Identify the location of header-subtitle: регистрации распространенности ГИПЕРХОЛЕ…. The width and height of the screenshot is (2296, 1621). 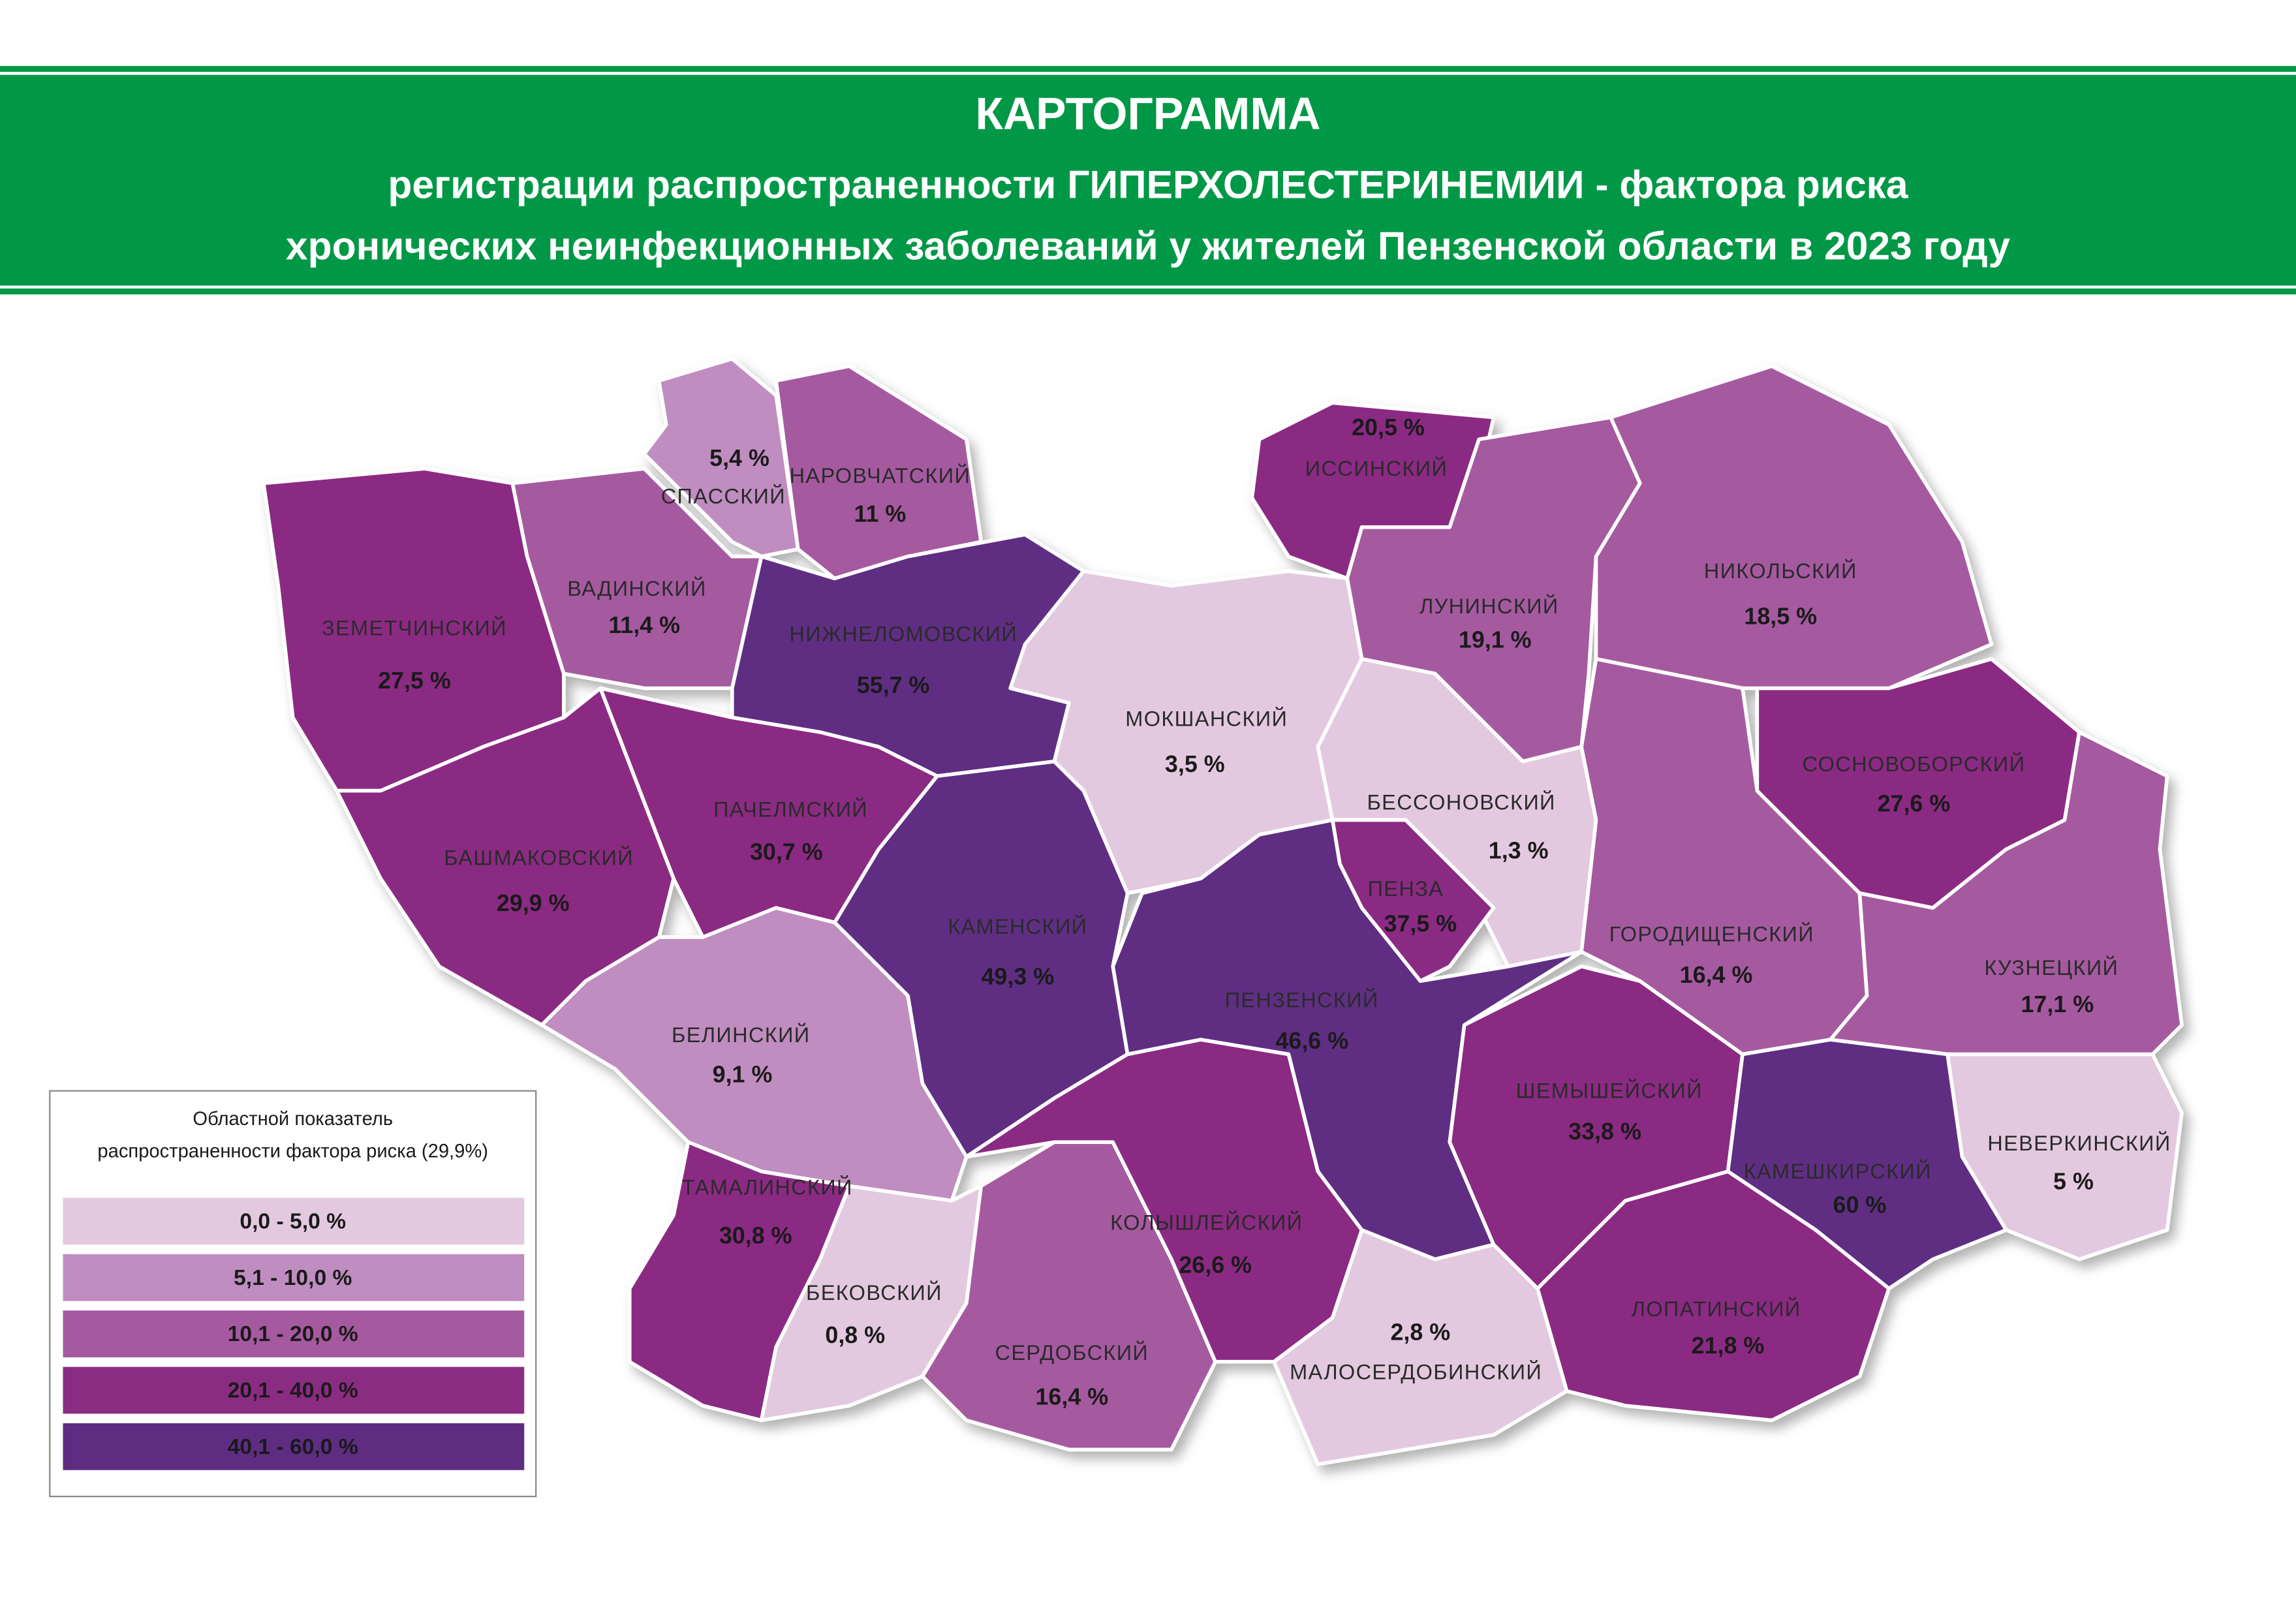
(1148, 184).